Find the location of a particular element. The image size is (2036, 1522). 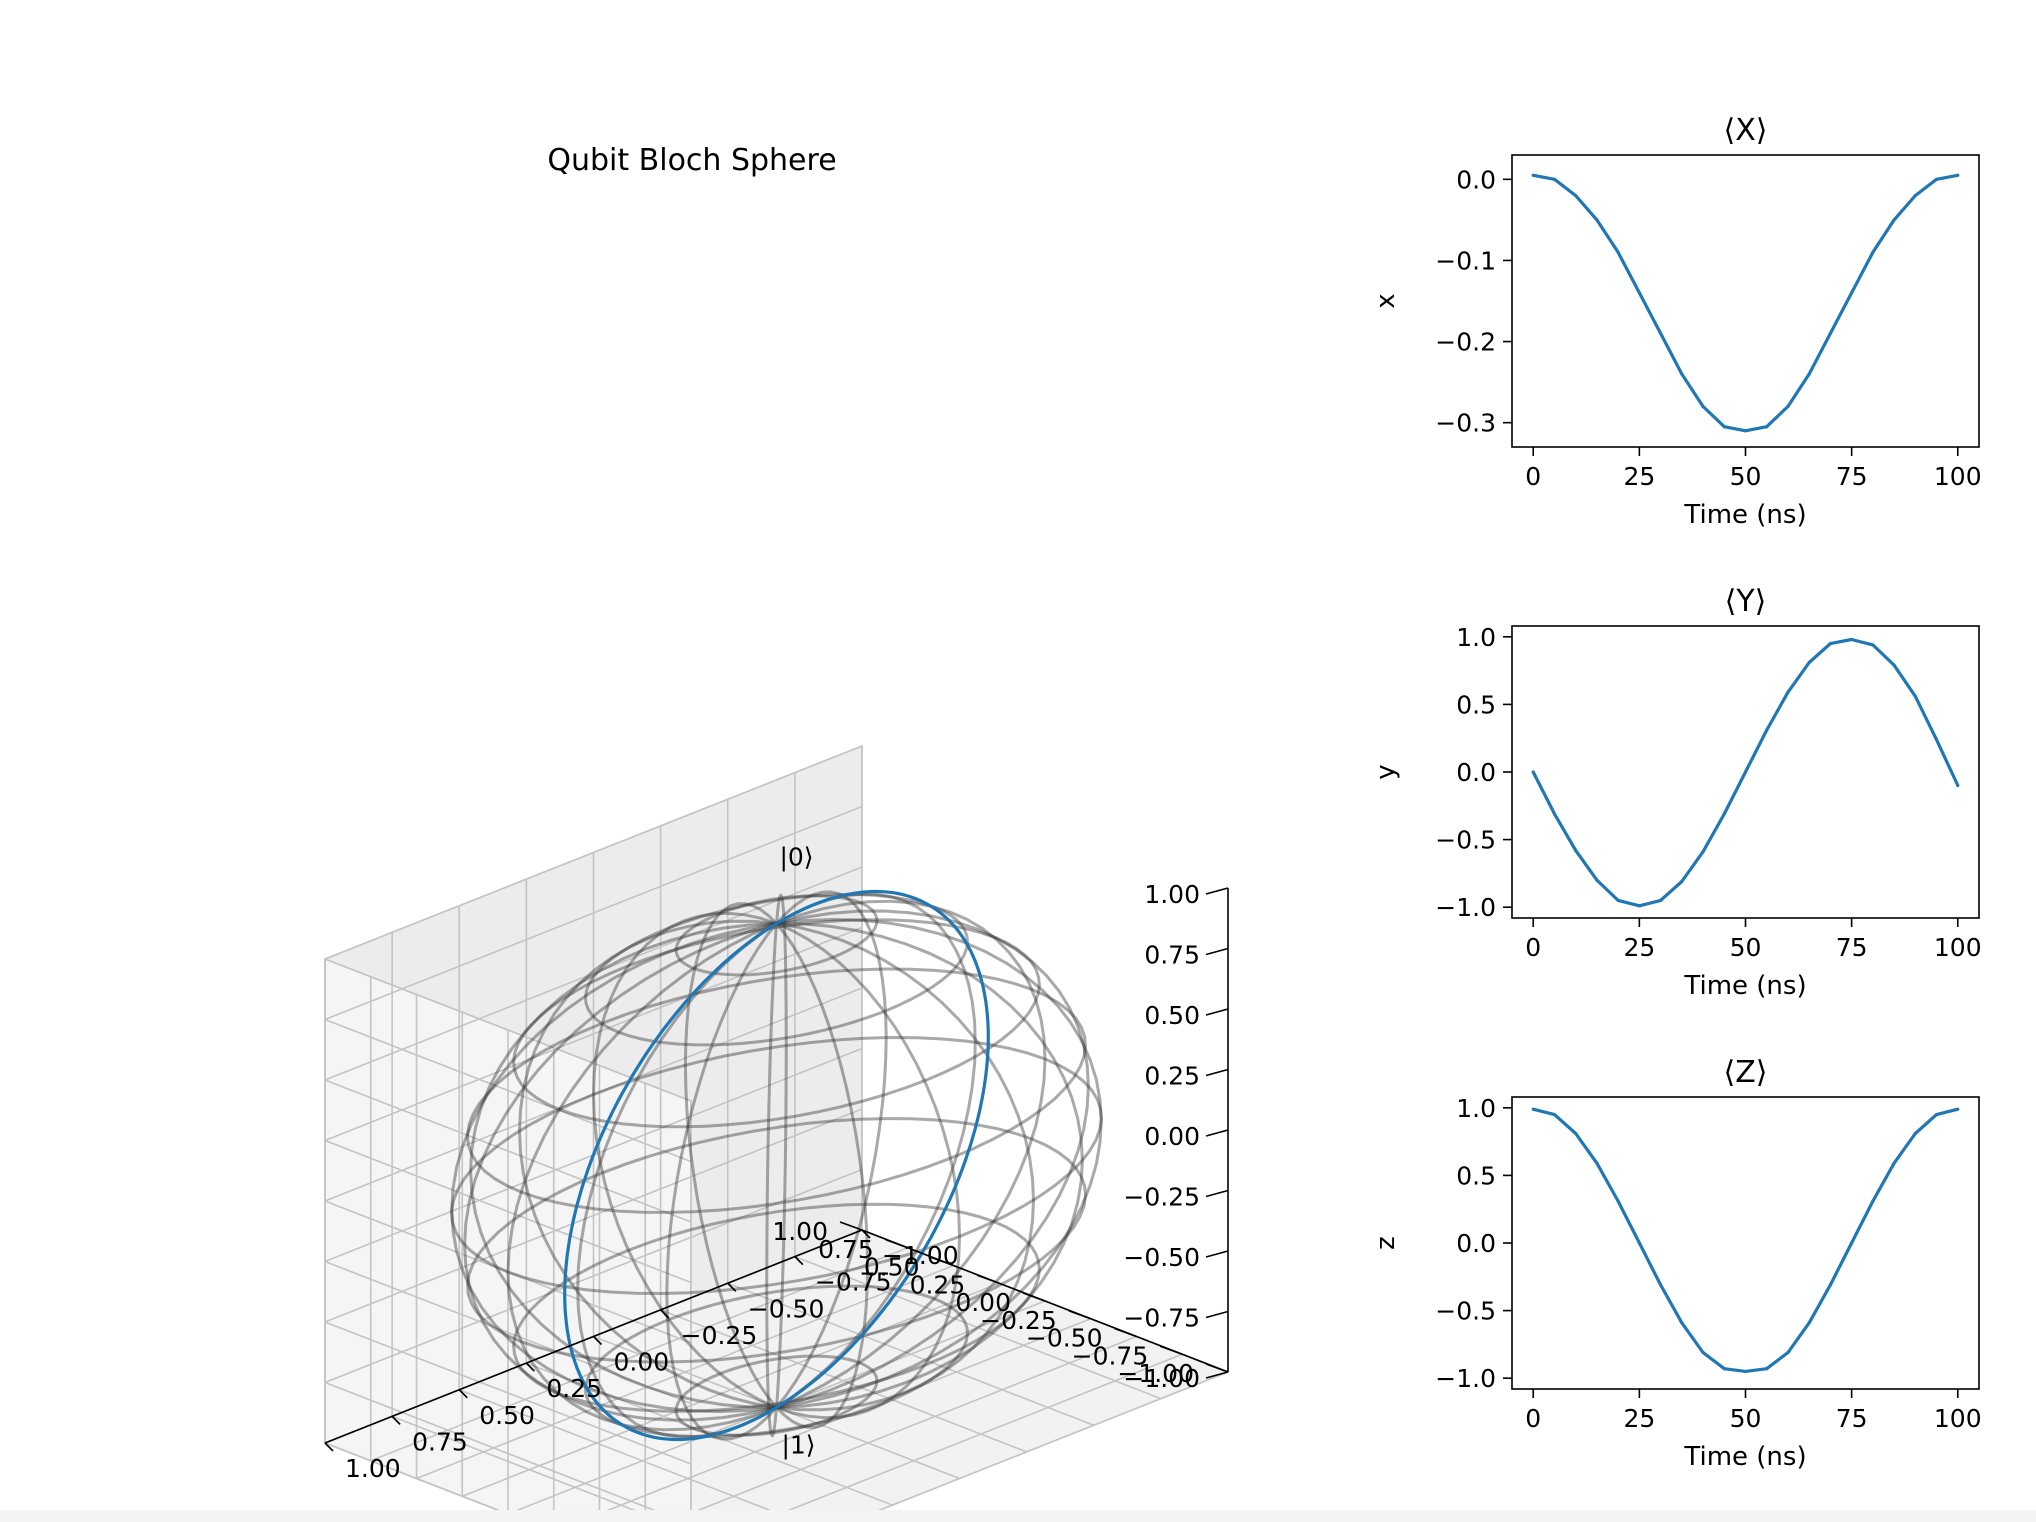

ket-one-label: |1⟩ is located at coordinates (798, 1445).